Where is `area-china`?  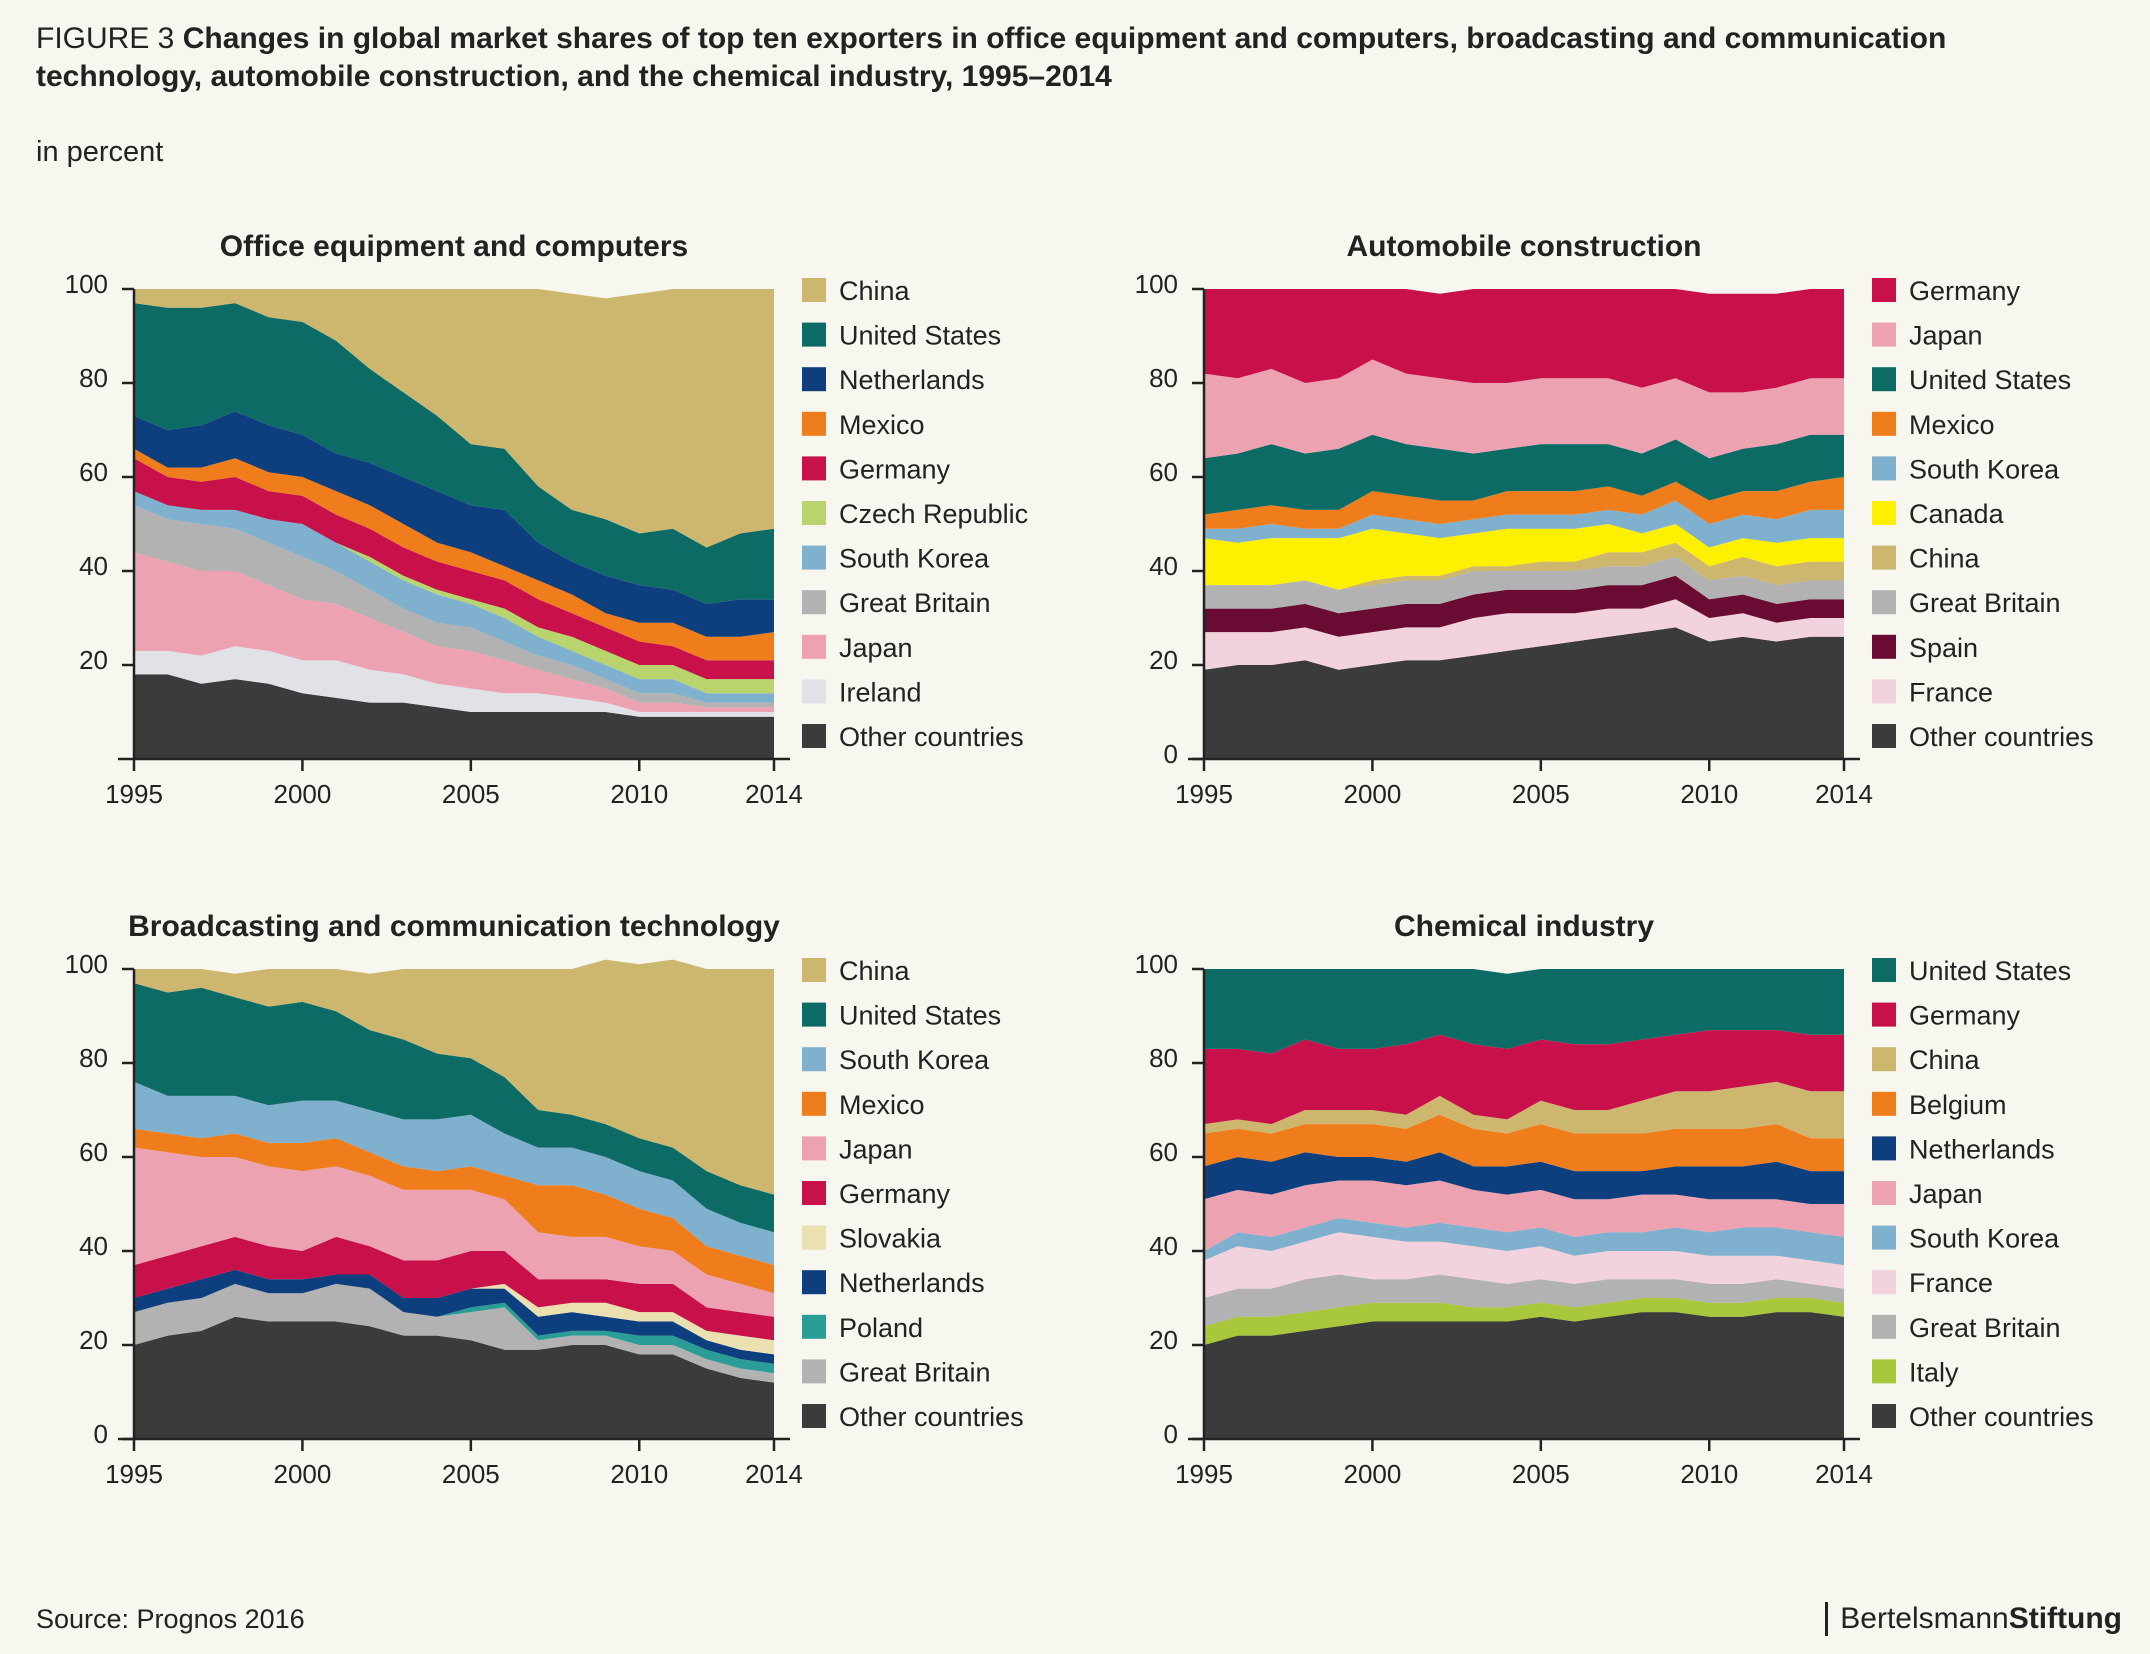 area-china is located at coordinates (454, 1077).